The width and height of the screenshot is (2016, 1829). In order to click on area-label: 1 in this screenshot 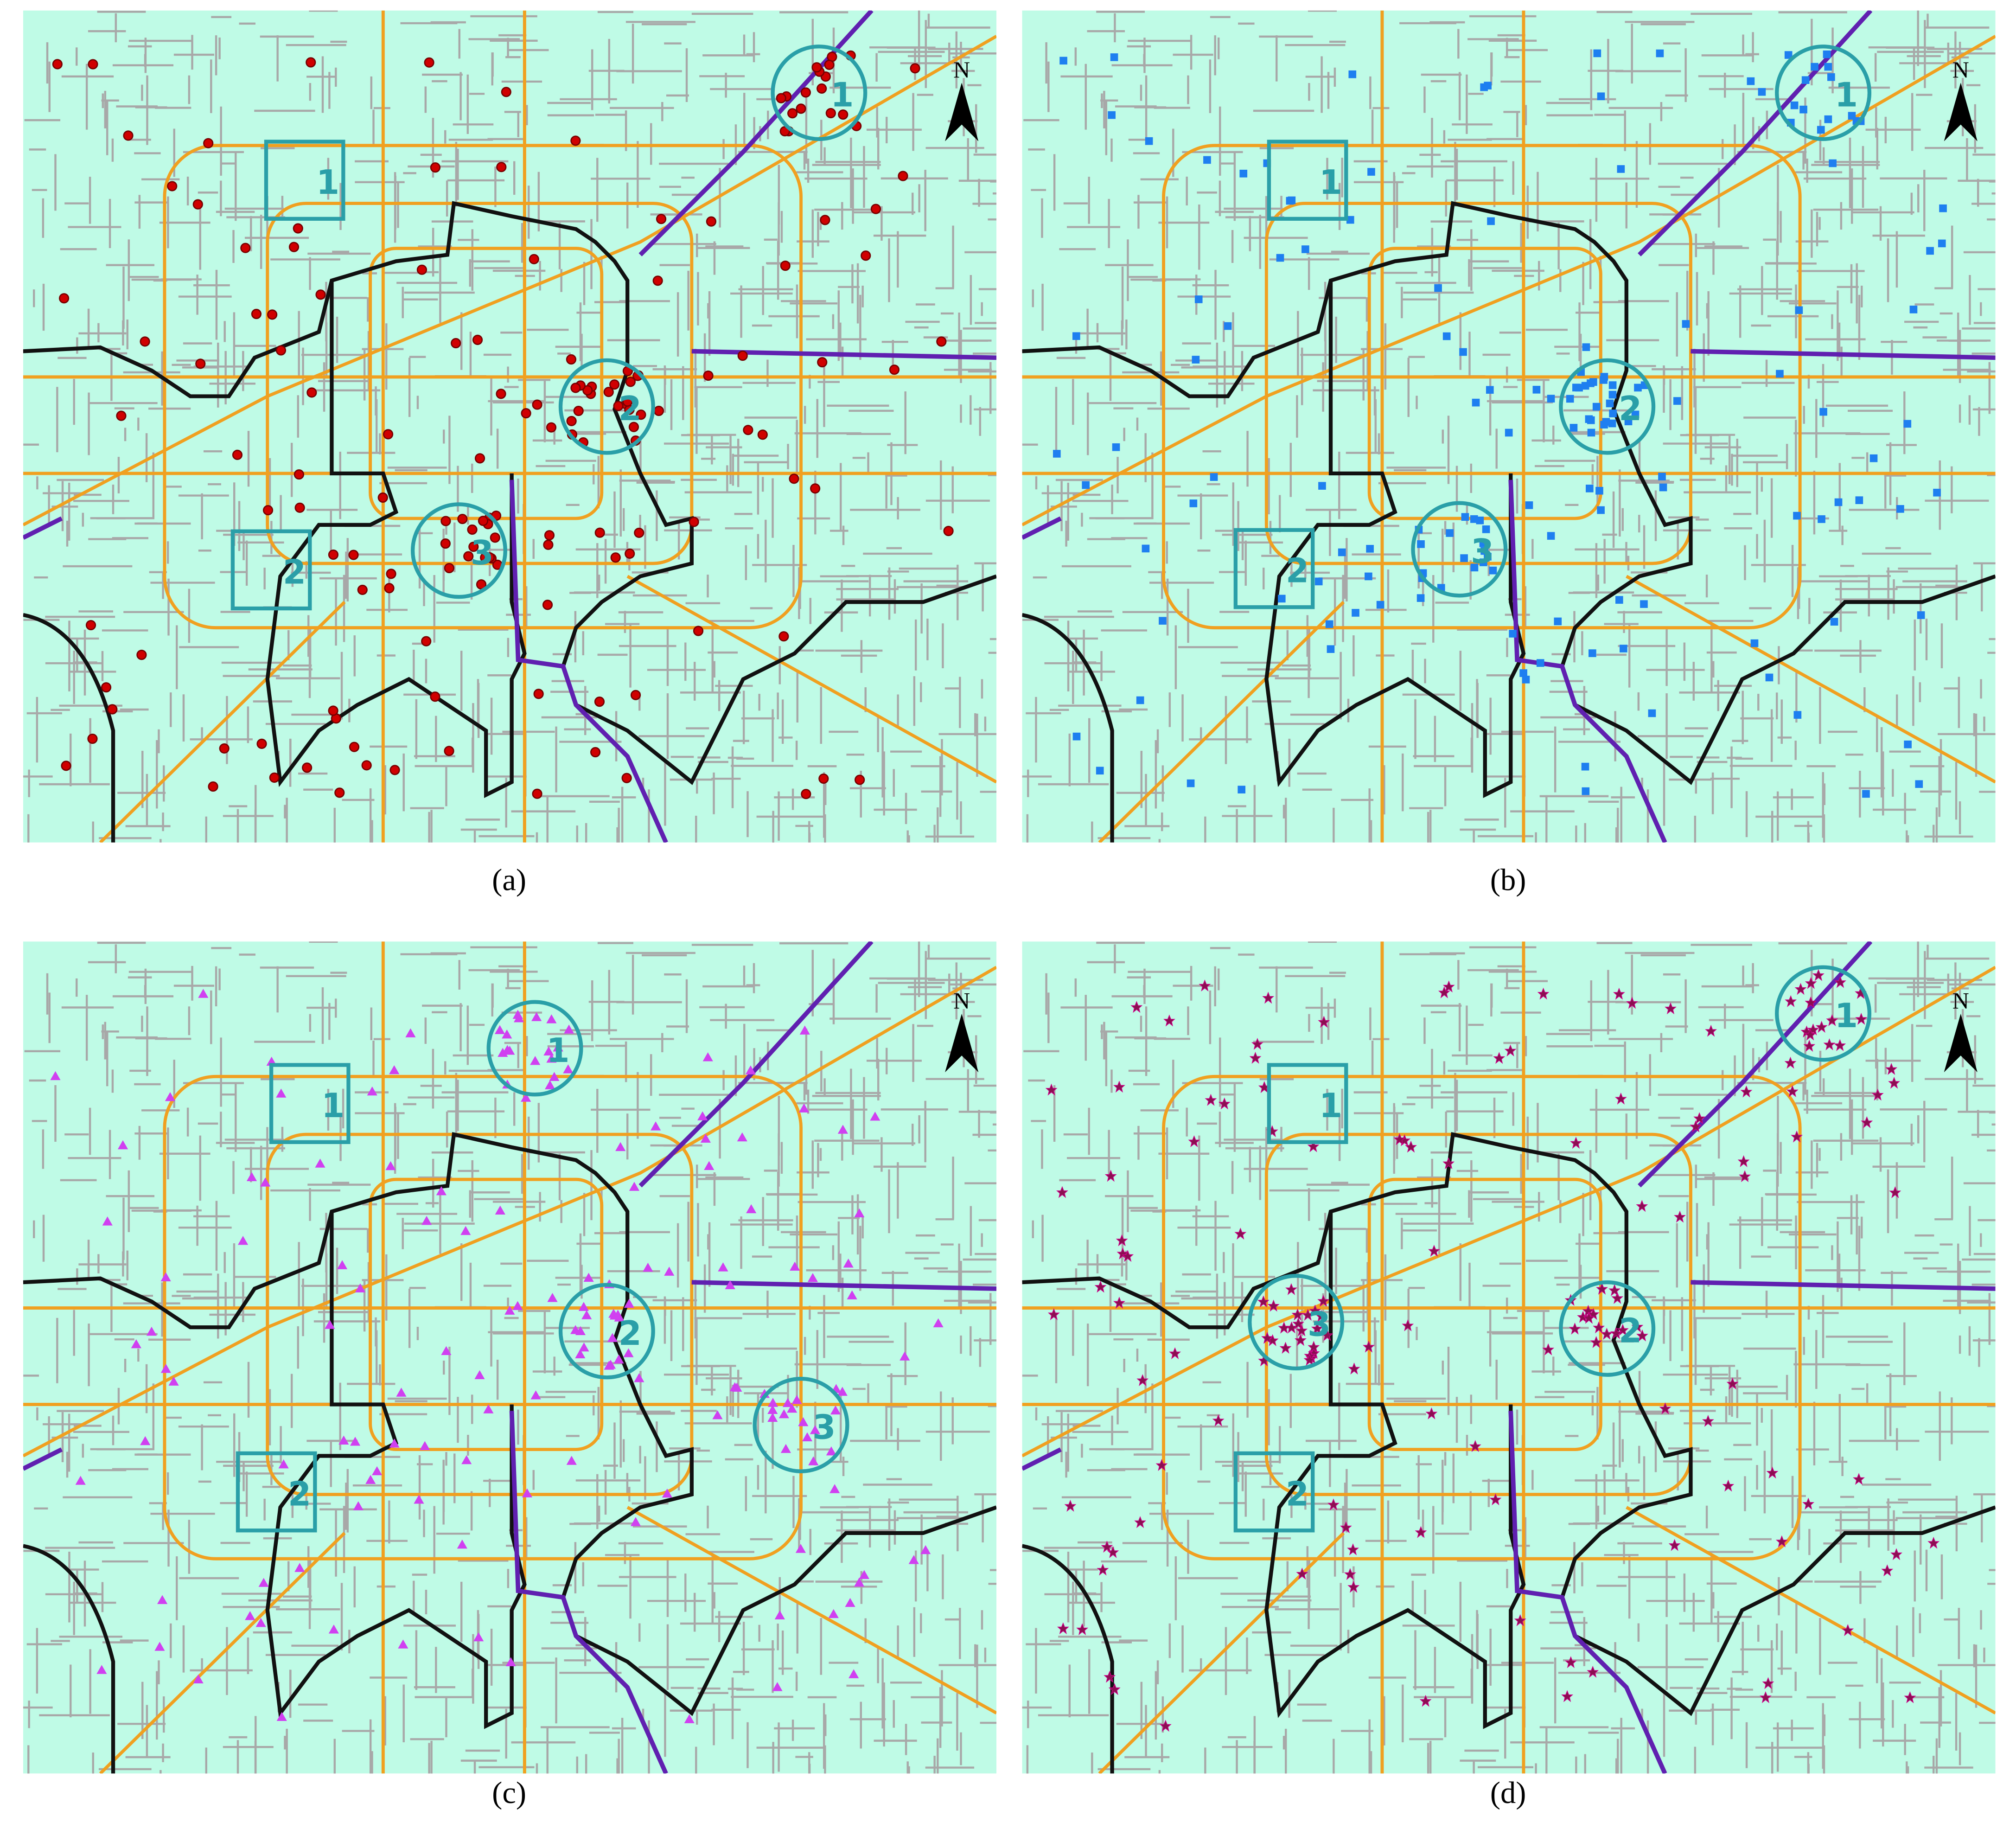, I will do `click(1330, 1106)`.